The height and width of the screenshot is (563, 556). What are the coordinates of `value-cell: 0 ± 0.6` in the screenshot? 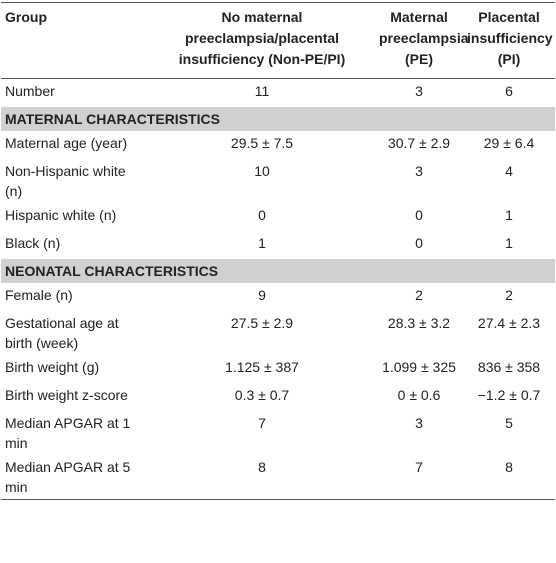 It's located at (419, 395).